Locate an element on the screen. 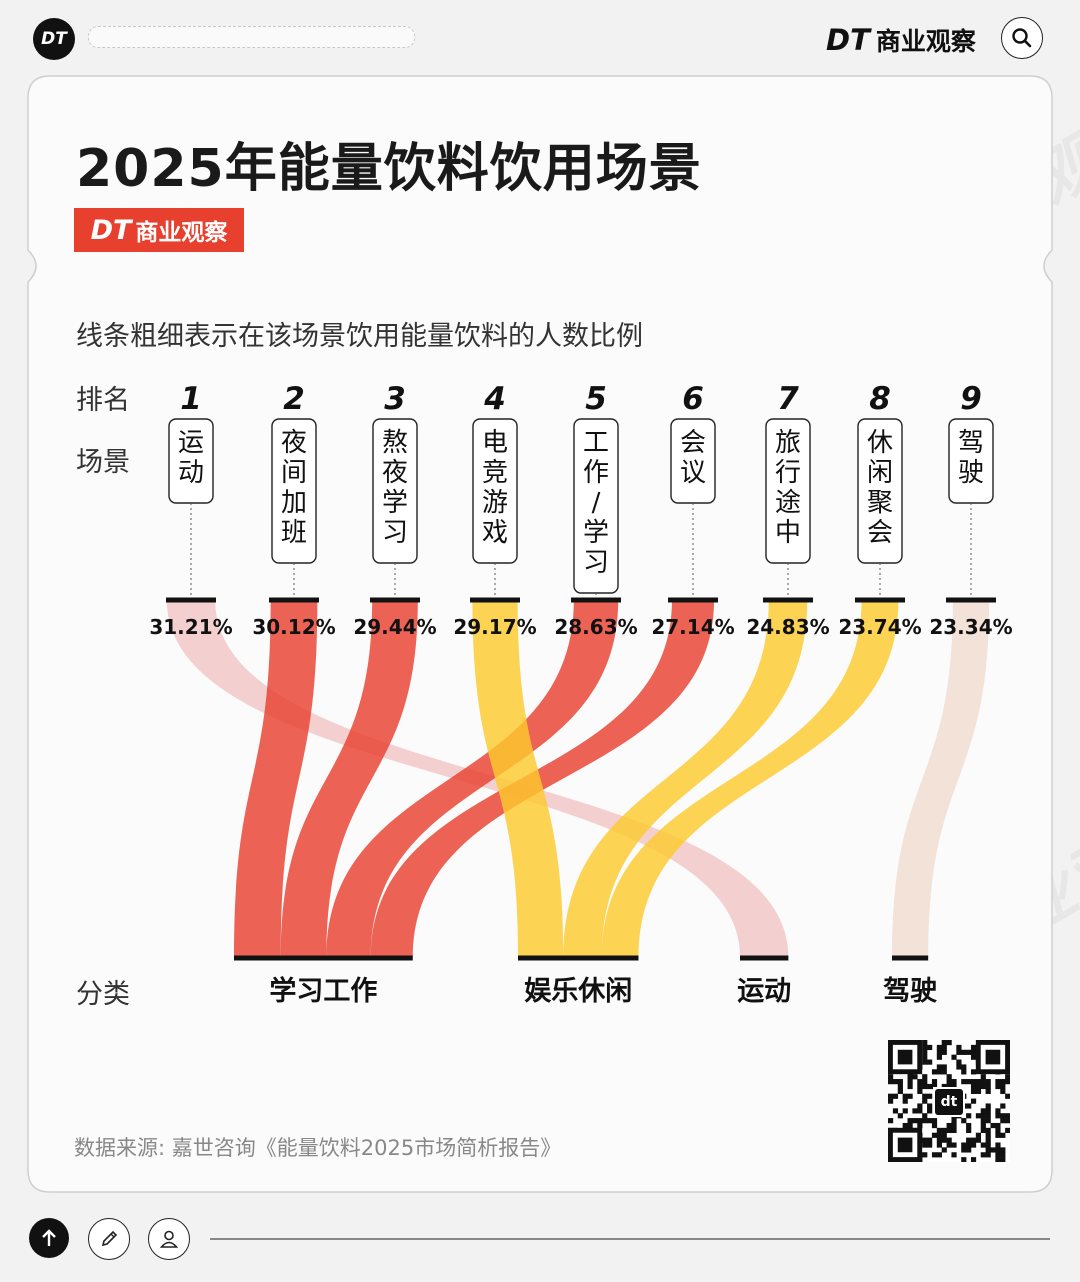  value-label: 31.21% is located at coordinates (190, 627).